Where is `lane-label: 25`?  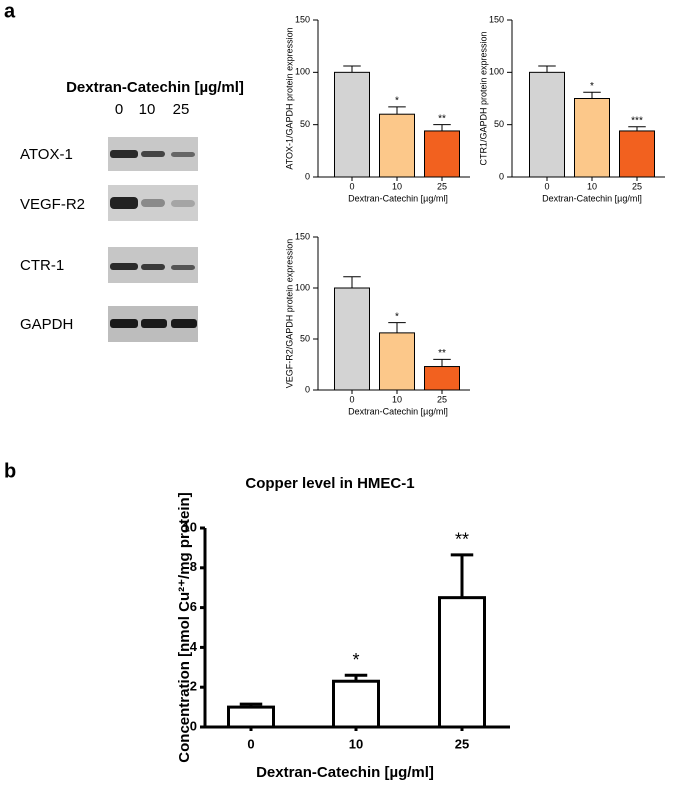
lane-label: 25 is located at coordinates (181, 109).